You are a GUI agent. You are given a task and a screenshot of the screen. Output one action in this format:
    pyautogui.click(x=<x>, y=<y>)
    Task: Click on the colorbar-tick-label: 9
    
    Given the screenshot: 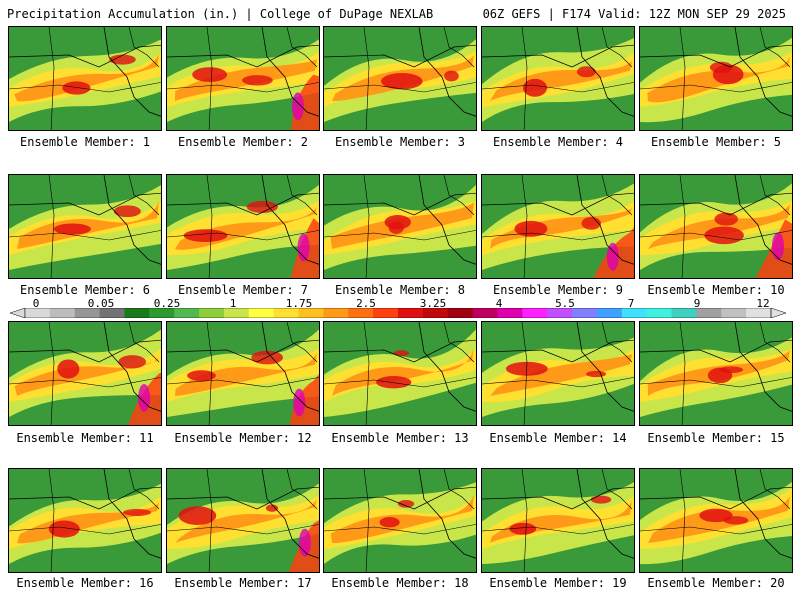 What is the action you would take?
    pyautogui.click(x=697, y=303)
    